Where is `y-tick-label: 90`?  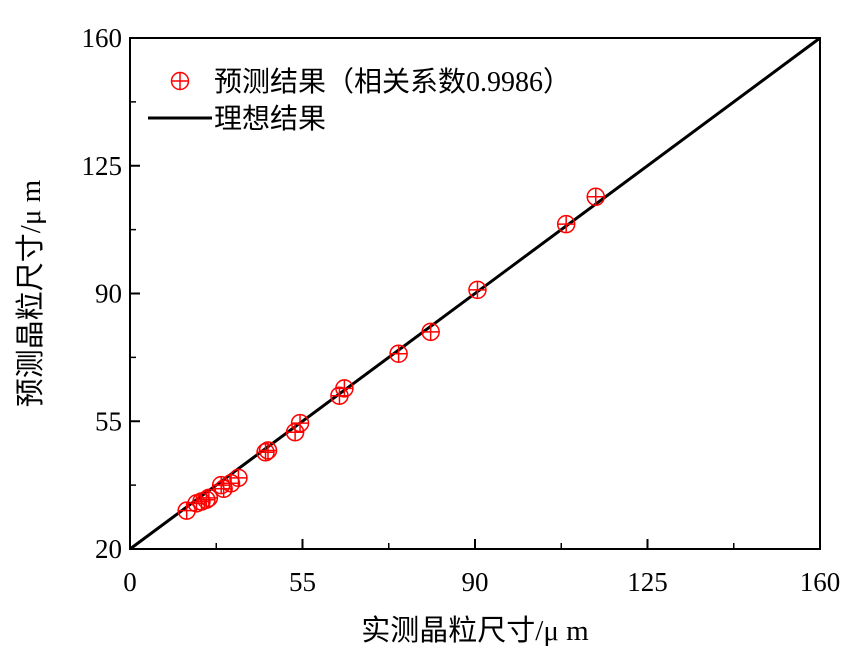
y-tick-label: 90 is located at coordinates (108, 294).